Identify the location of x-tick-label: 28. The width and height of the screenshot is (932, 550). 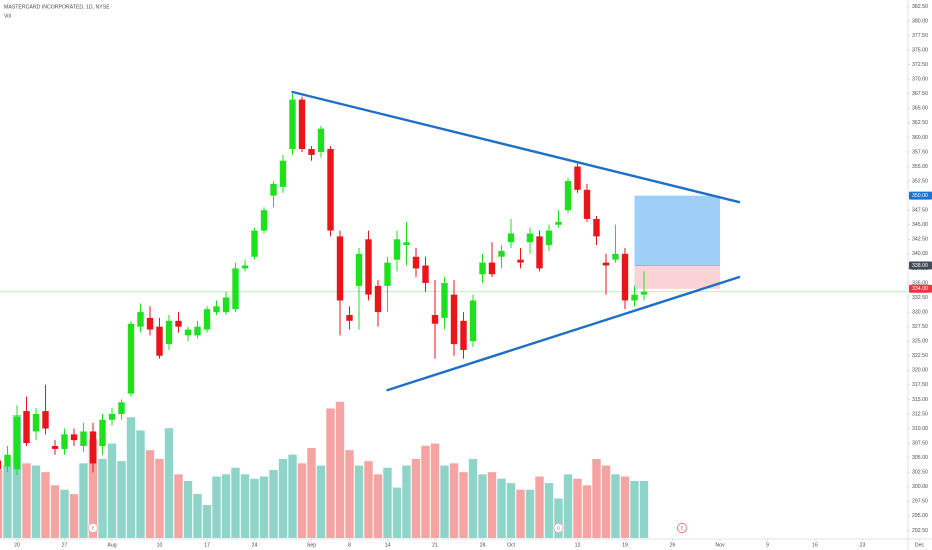
(483, 545).